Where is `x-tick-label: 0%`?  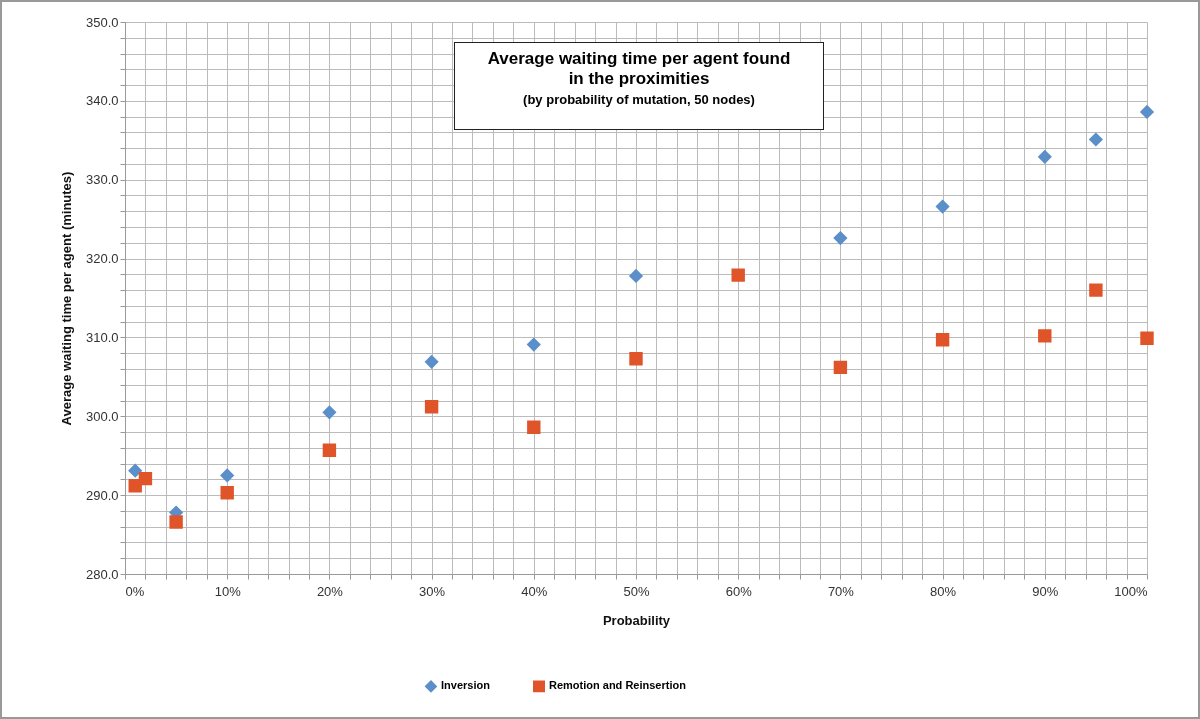 x-tick-label: 0% is located at coordinates (135, 591).